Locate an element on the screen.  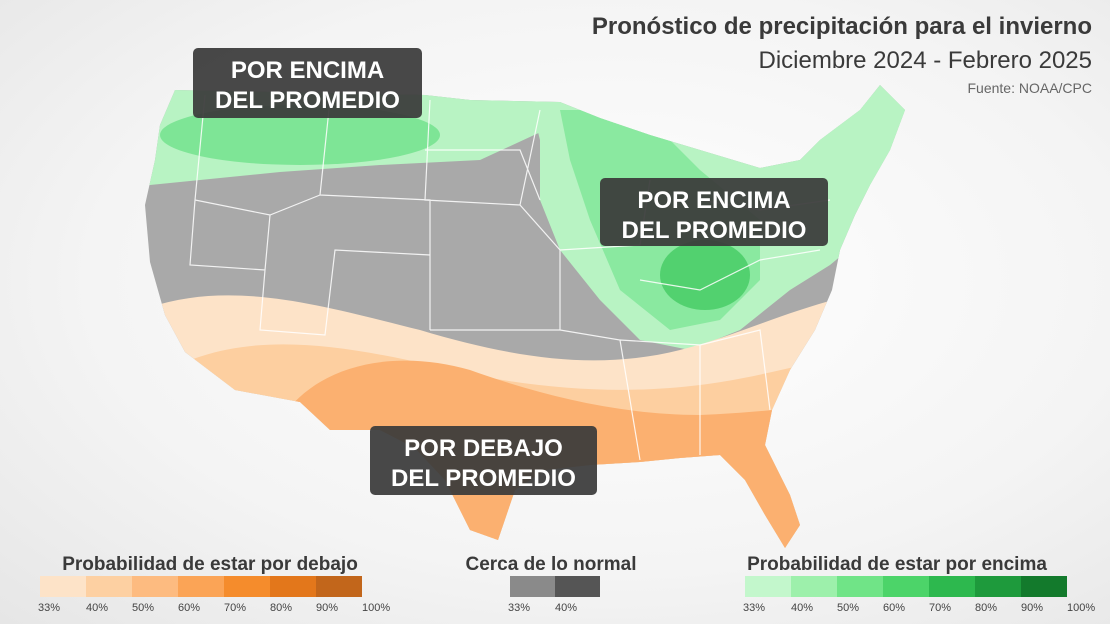
subtitle: Diciembre 2024 - Febrero 2025 is located at coordinates (925, 60).